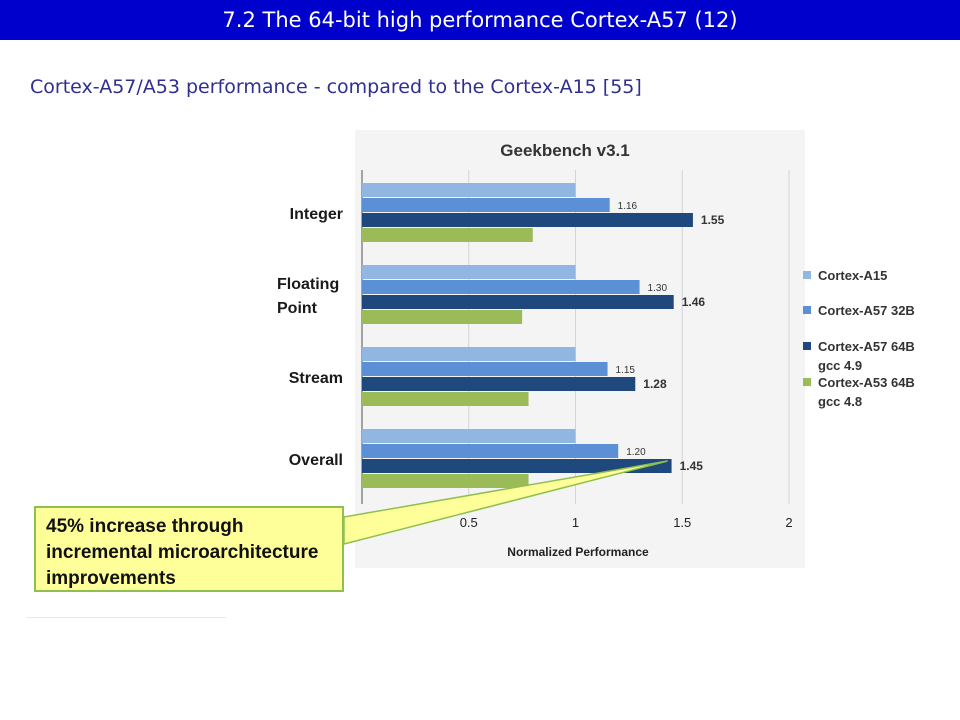 The image size is (960, 720). I want to click on legend-label: Cortex-A15, so click(852, 275).